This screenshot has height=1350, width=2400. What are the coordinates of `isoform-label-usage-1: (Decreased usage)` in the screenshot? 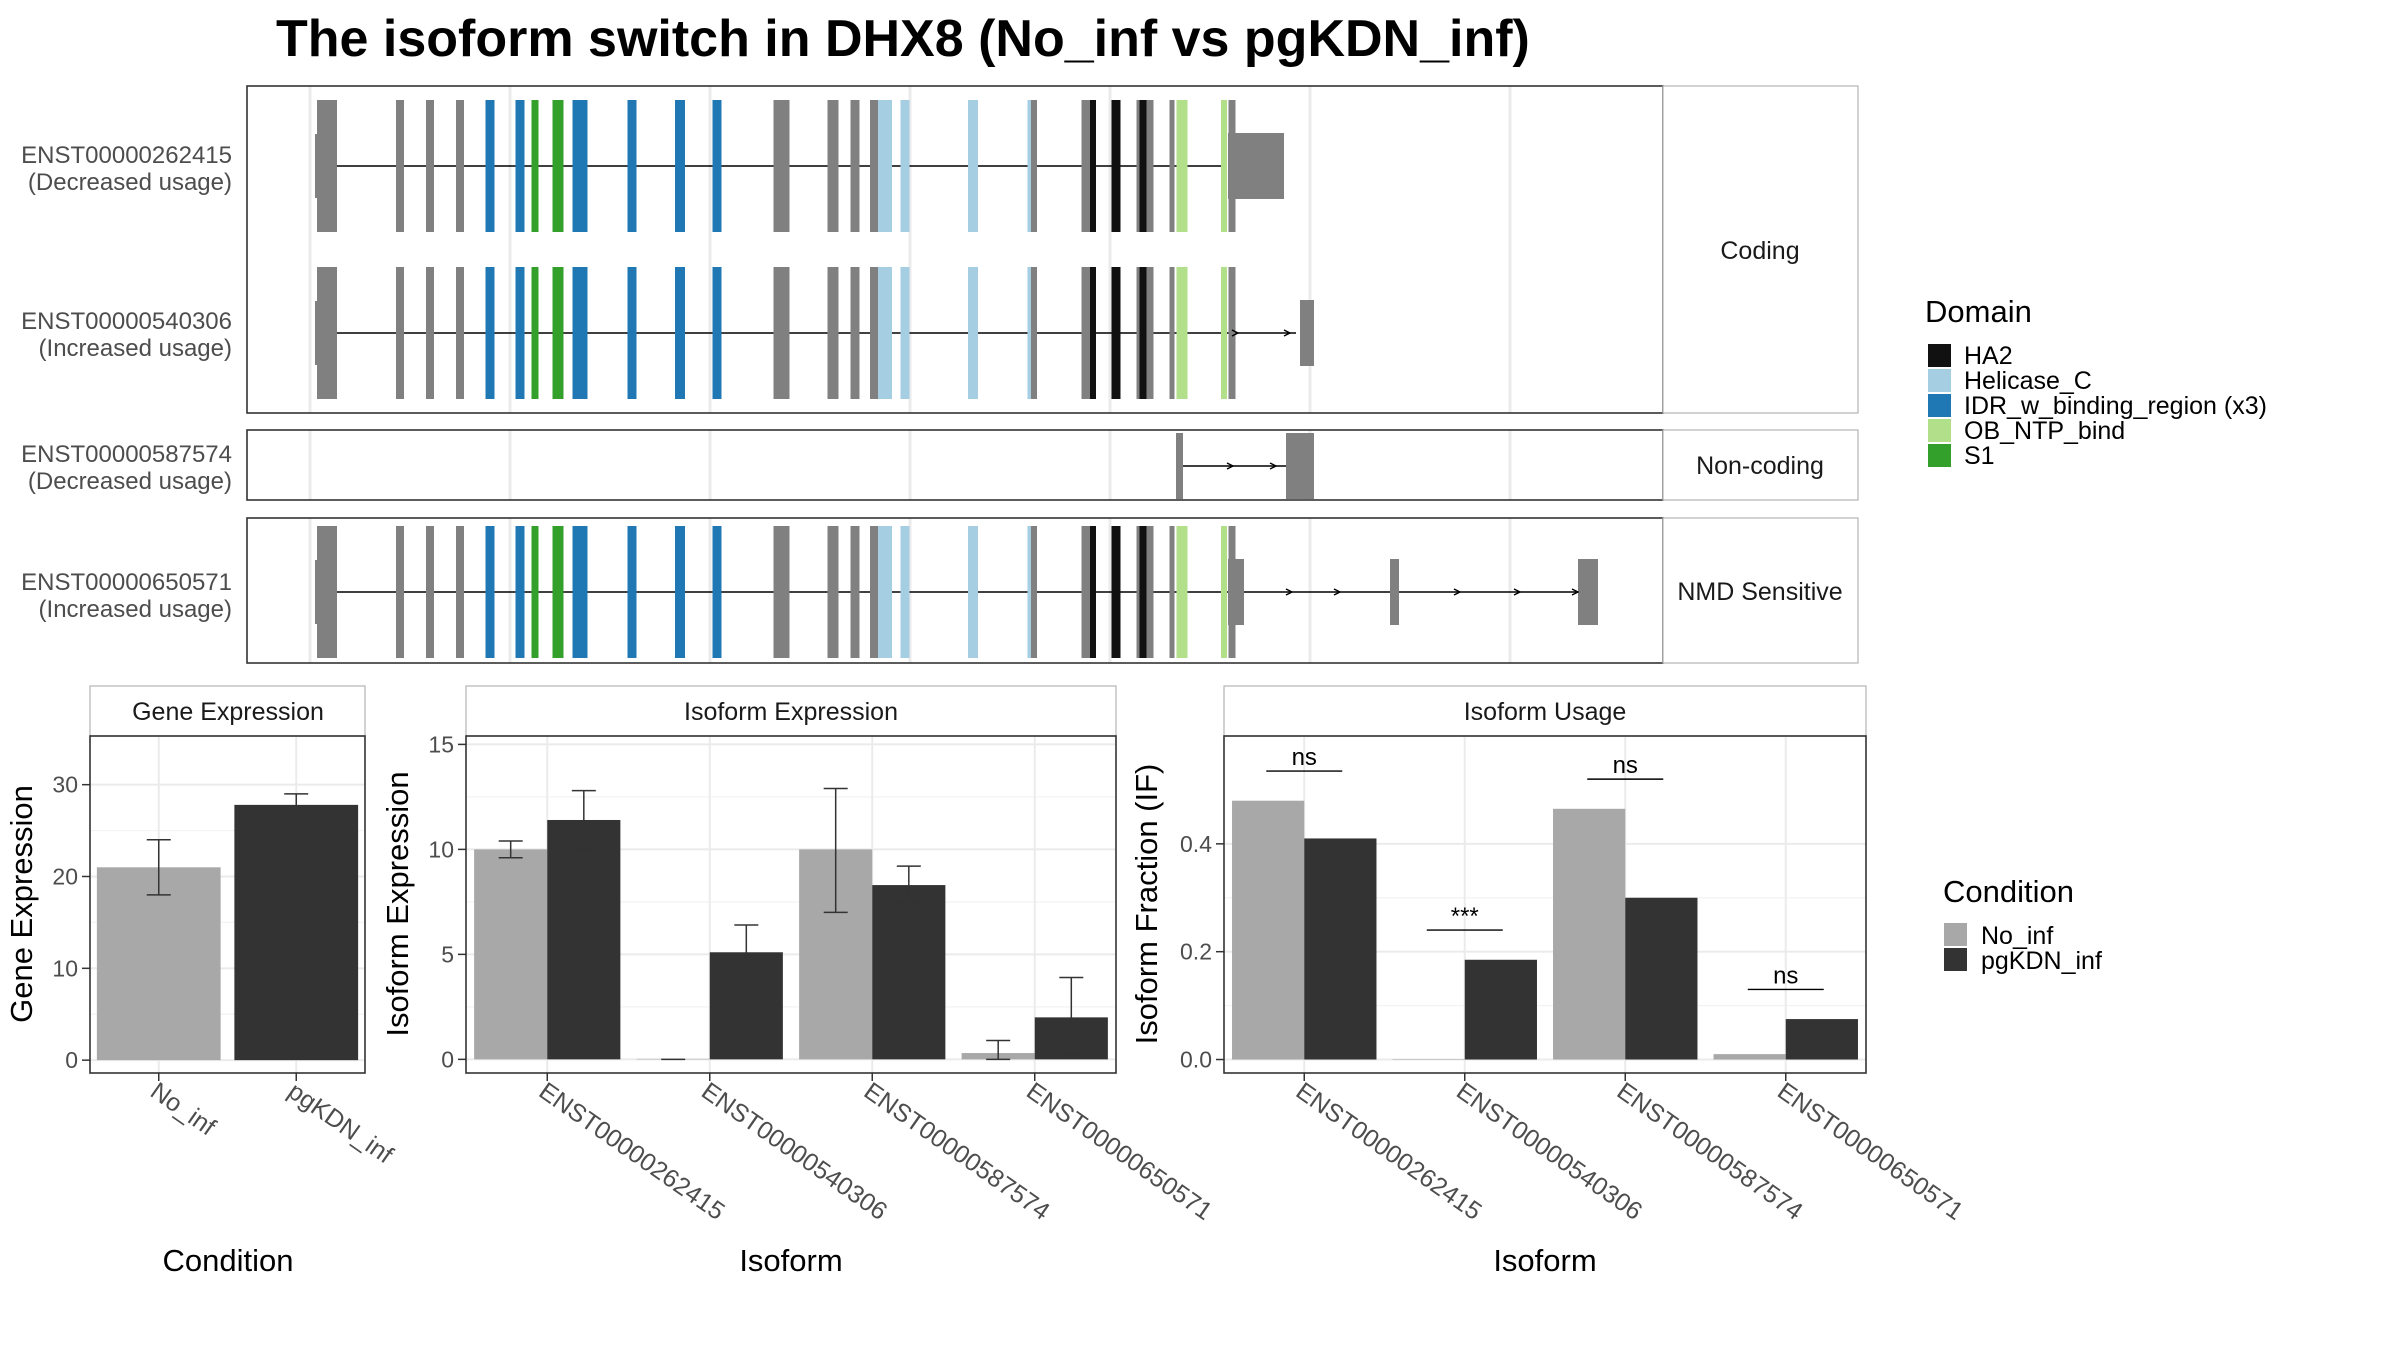 It's located at (130, 182).